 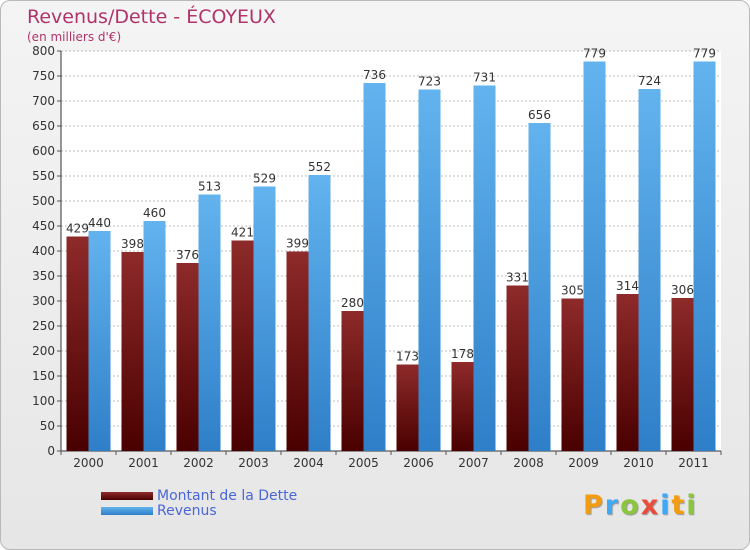 What do you see at coordinates (352, 303) in the screenshot?
I see `data-label-dette: 280` at bounding box center [352, 303].